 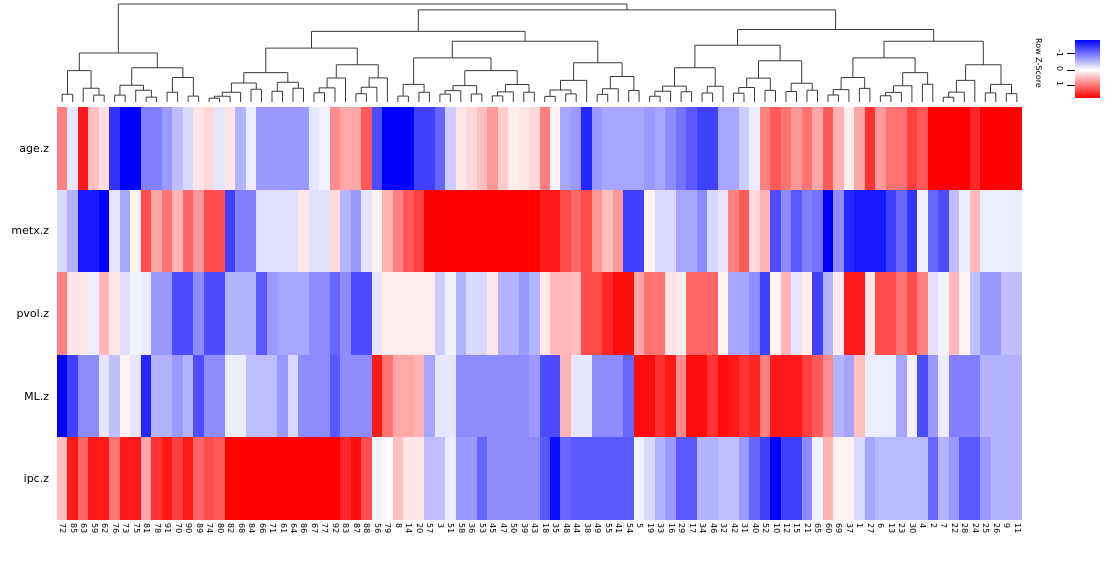 I want to click on column-label: 70, so click(x=178, y=528).